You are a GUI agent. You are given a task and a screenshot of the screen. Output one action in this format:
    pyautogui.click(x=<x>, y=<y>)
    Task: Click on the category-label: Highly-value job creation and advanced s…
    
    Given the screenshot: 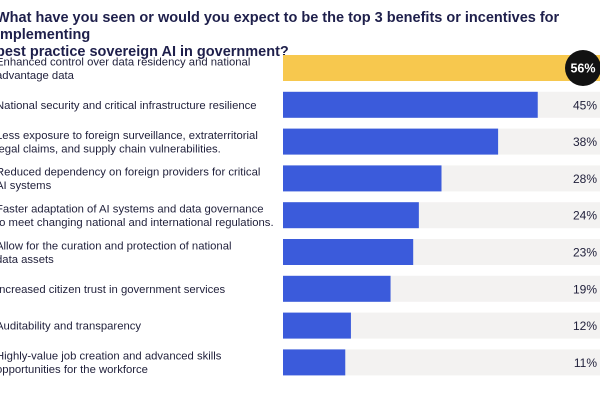 What is the action you would take?
    pyautogui.click(x=111, y=364)
    